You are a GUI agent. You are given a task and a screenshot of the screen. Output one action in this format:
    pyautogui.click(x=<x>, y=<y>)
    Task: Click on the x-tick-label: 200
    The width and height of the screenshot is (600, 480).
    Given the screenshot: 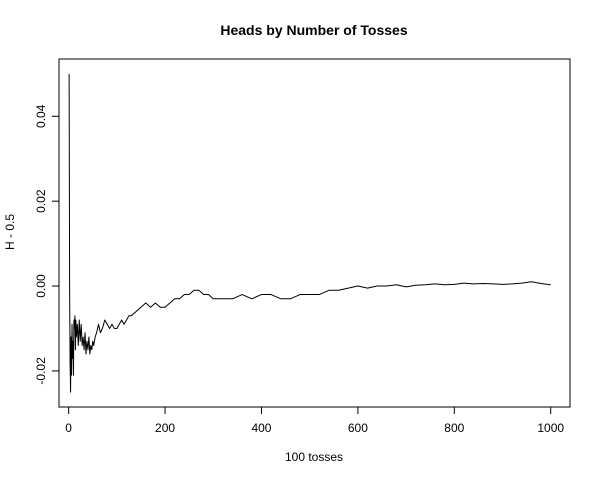 What is the action you would take?
    pyautogui.click(x=165, y=428)
    